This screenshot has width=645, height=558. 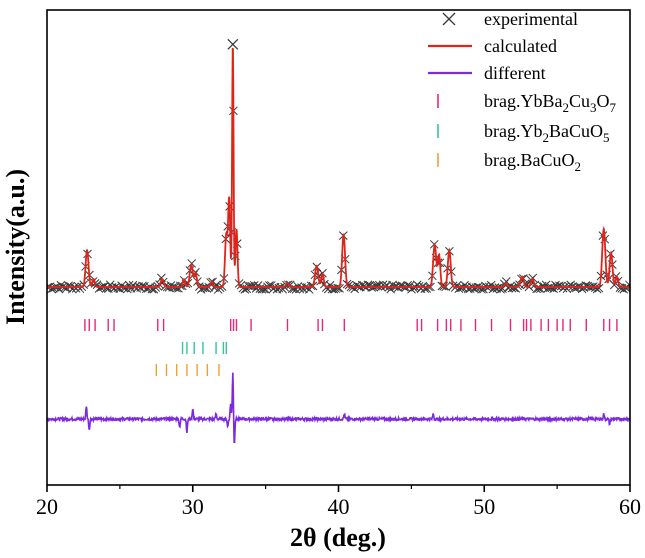 What do you see at coordinates (550, 103) in the screenshot?
I see `legend-label-3: brag.YbBa2Cu3O7` at bounding box center [550, 103].